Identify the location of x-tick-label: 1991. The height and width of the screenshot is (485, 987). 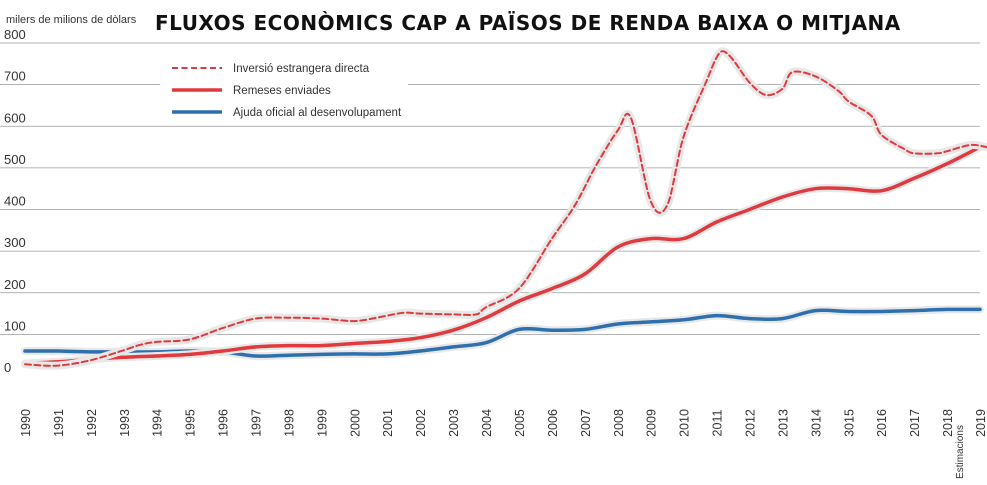
(59, 423).